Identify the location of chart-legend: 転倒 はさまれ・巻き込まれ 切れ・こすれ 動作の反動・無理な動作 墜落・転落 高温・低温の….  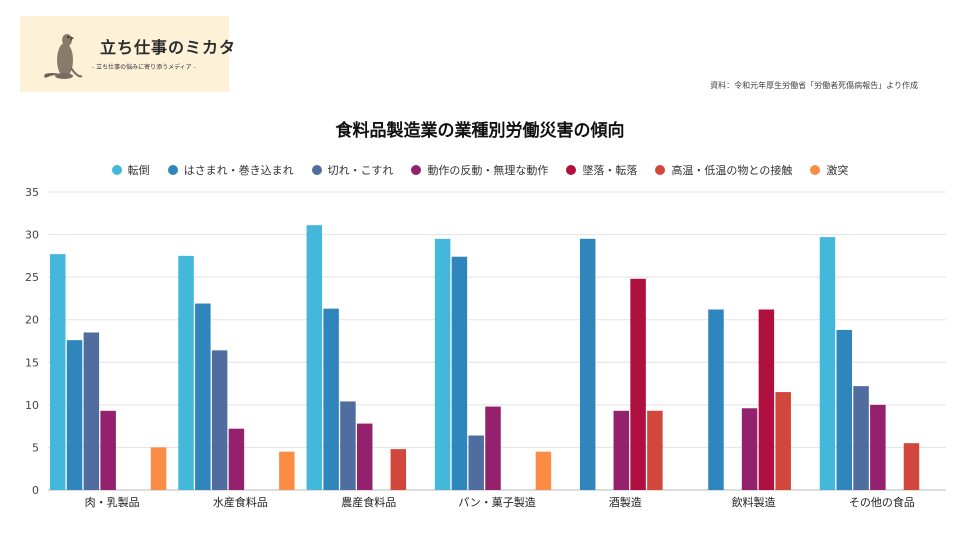
(480, 170).